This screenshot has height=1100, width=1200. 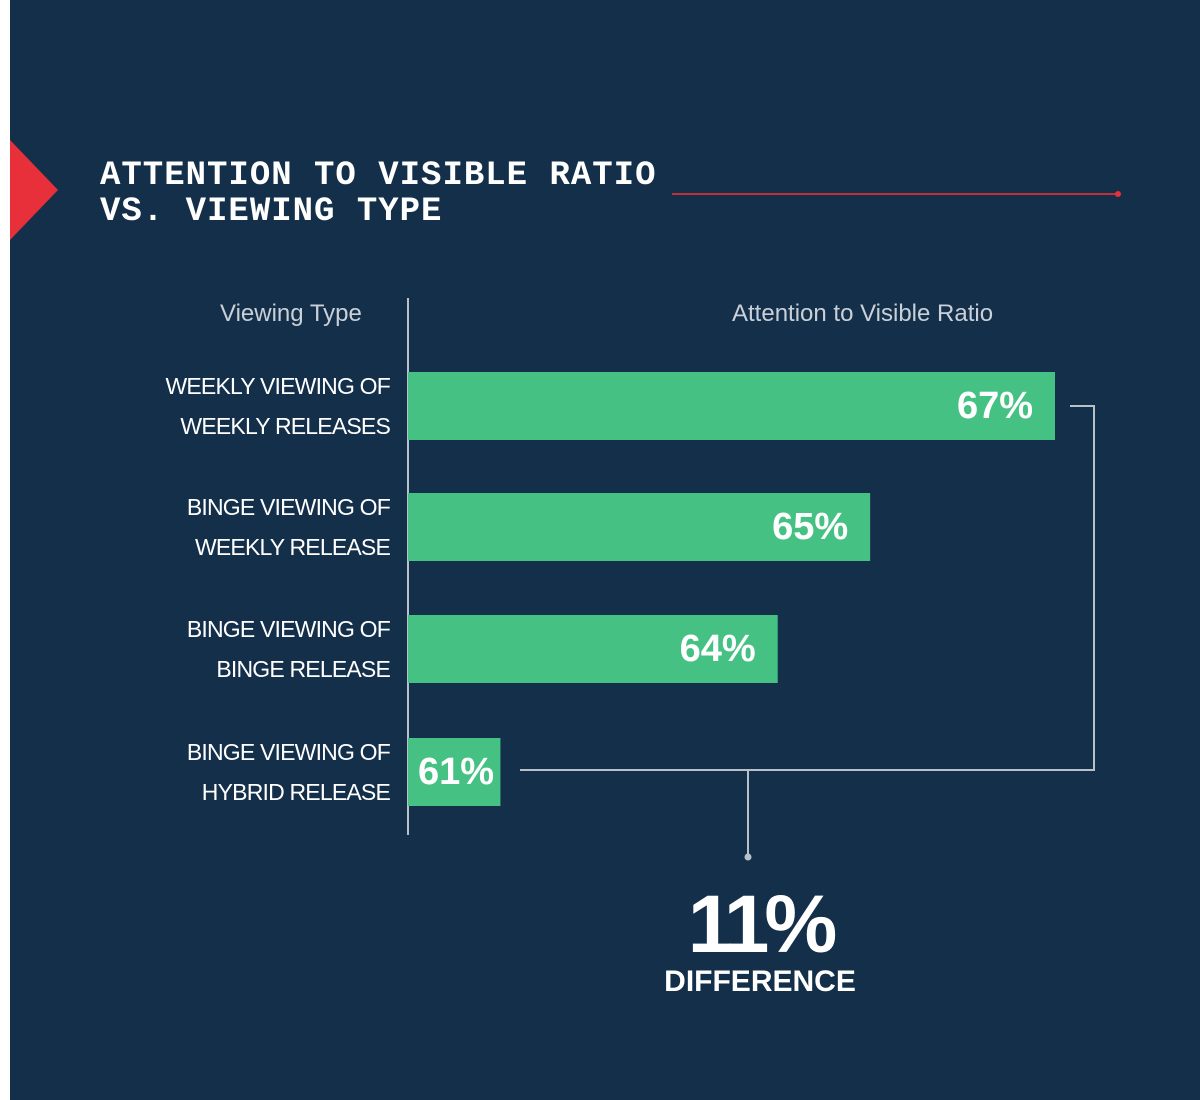 What do you see at coordinates (288, 772) in the screenshot?
I see `y-tick-label: BINGE VIEWING OF HYBRID RELEASE` at bounding box center [288, 772].